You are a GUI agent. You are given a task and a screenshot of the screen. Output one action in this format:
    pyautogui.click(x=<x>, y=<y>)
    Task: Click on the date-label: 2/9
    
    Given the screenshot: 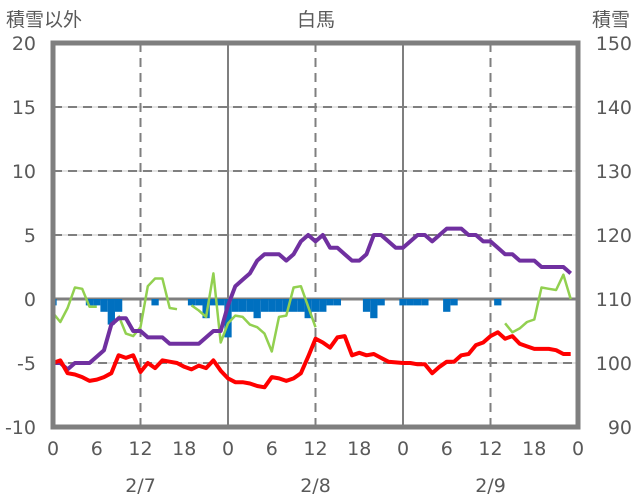 What is the action you would take?
    pyautogui.click(x=490, y=486)
    